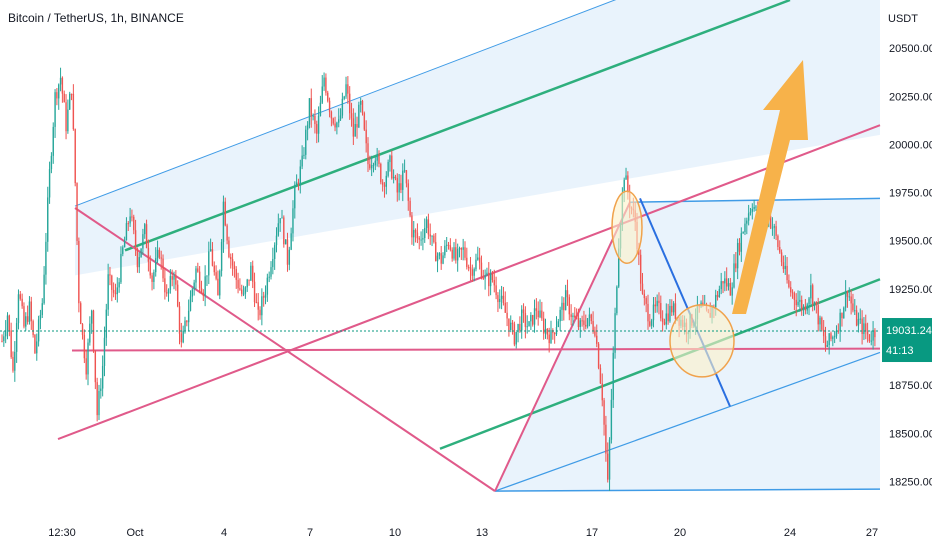  What do you see at coordinates (910, 290) in the screenshot?
I see `y-tick-label: 19250.00` at bounding box center [910, 290].